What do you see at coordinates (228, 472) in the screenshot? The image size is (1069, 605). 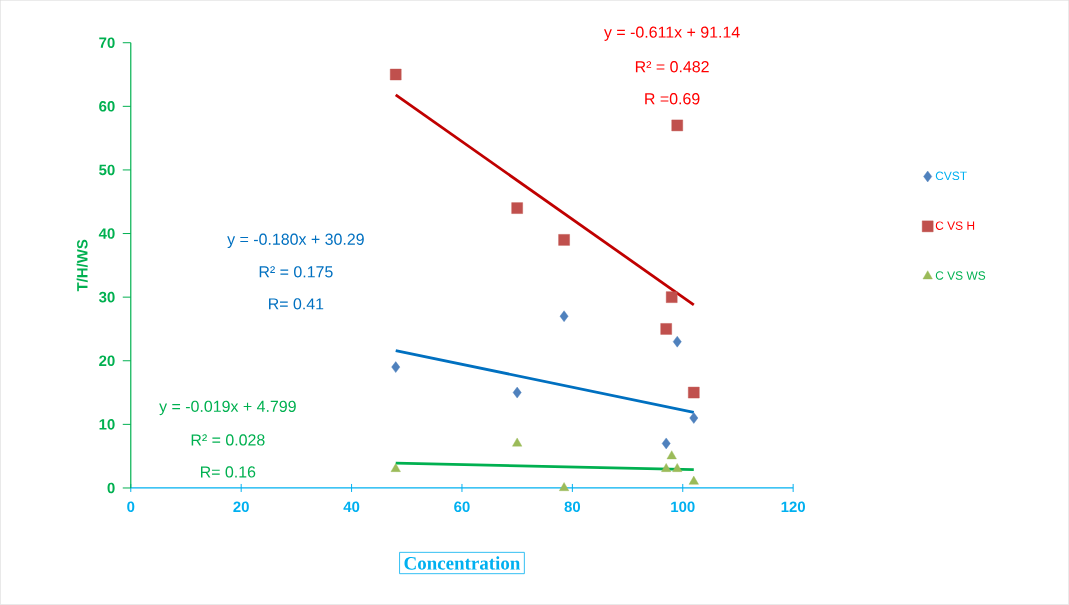 I see `annotation: R= 0.16` at bounding box center [228, 472].